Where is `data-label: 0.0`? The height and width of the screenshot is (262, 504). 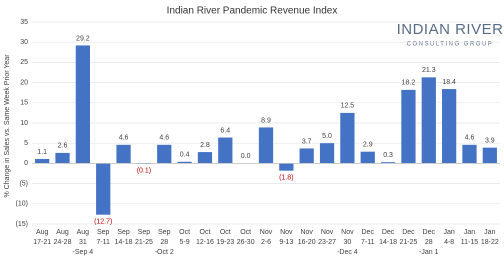 data-label: 0.0 is located at coordinates (246, 156).